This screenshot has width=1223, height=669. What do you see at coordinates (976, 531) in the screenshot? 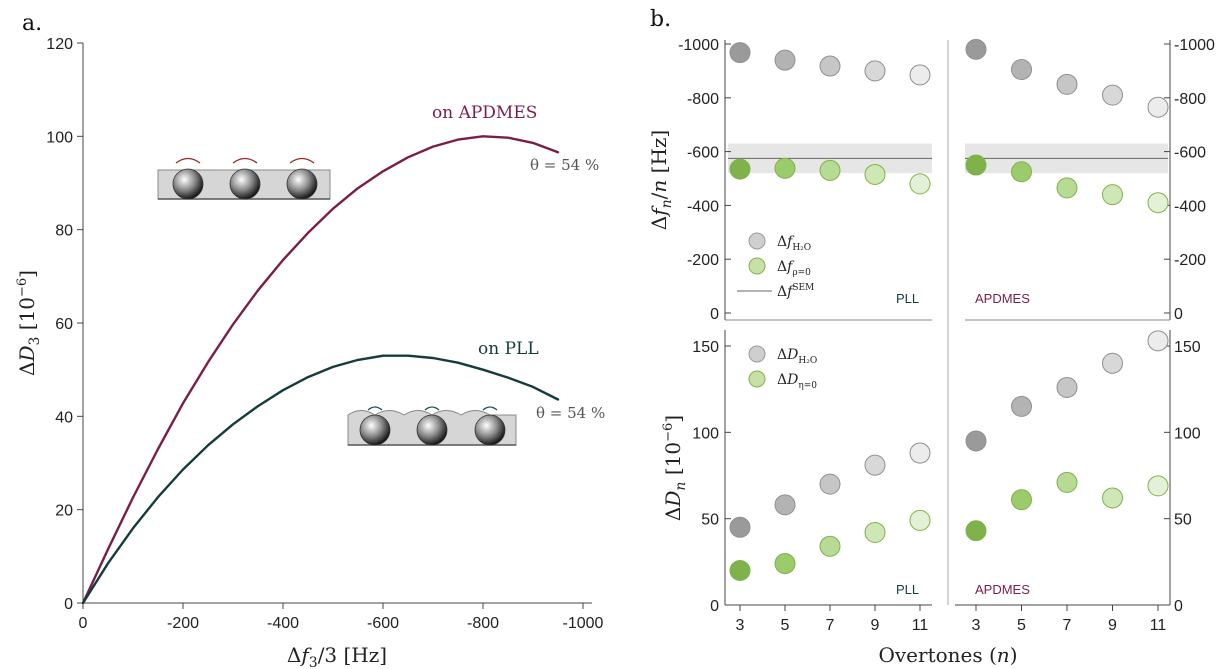
I see `point-d-eta0-apdmes-n3` at bounding box center [976, 531].